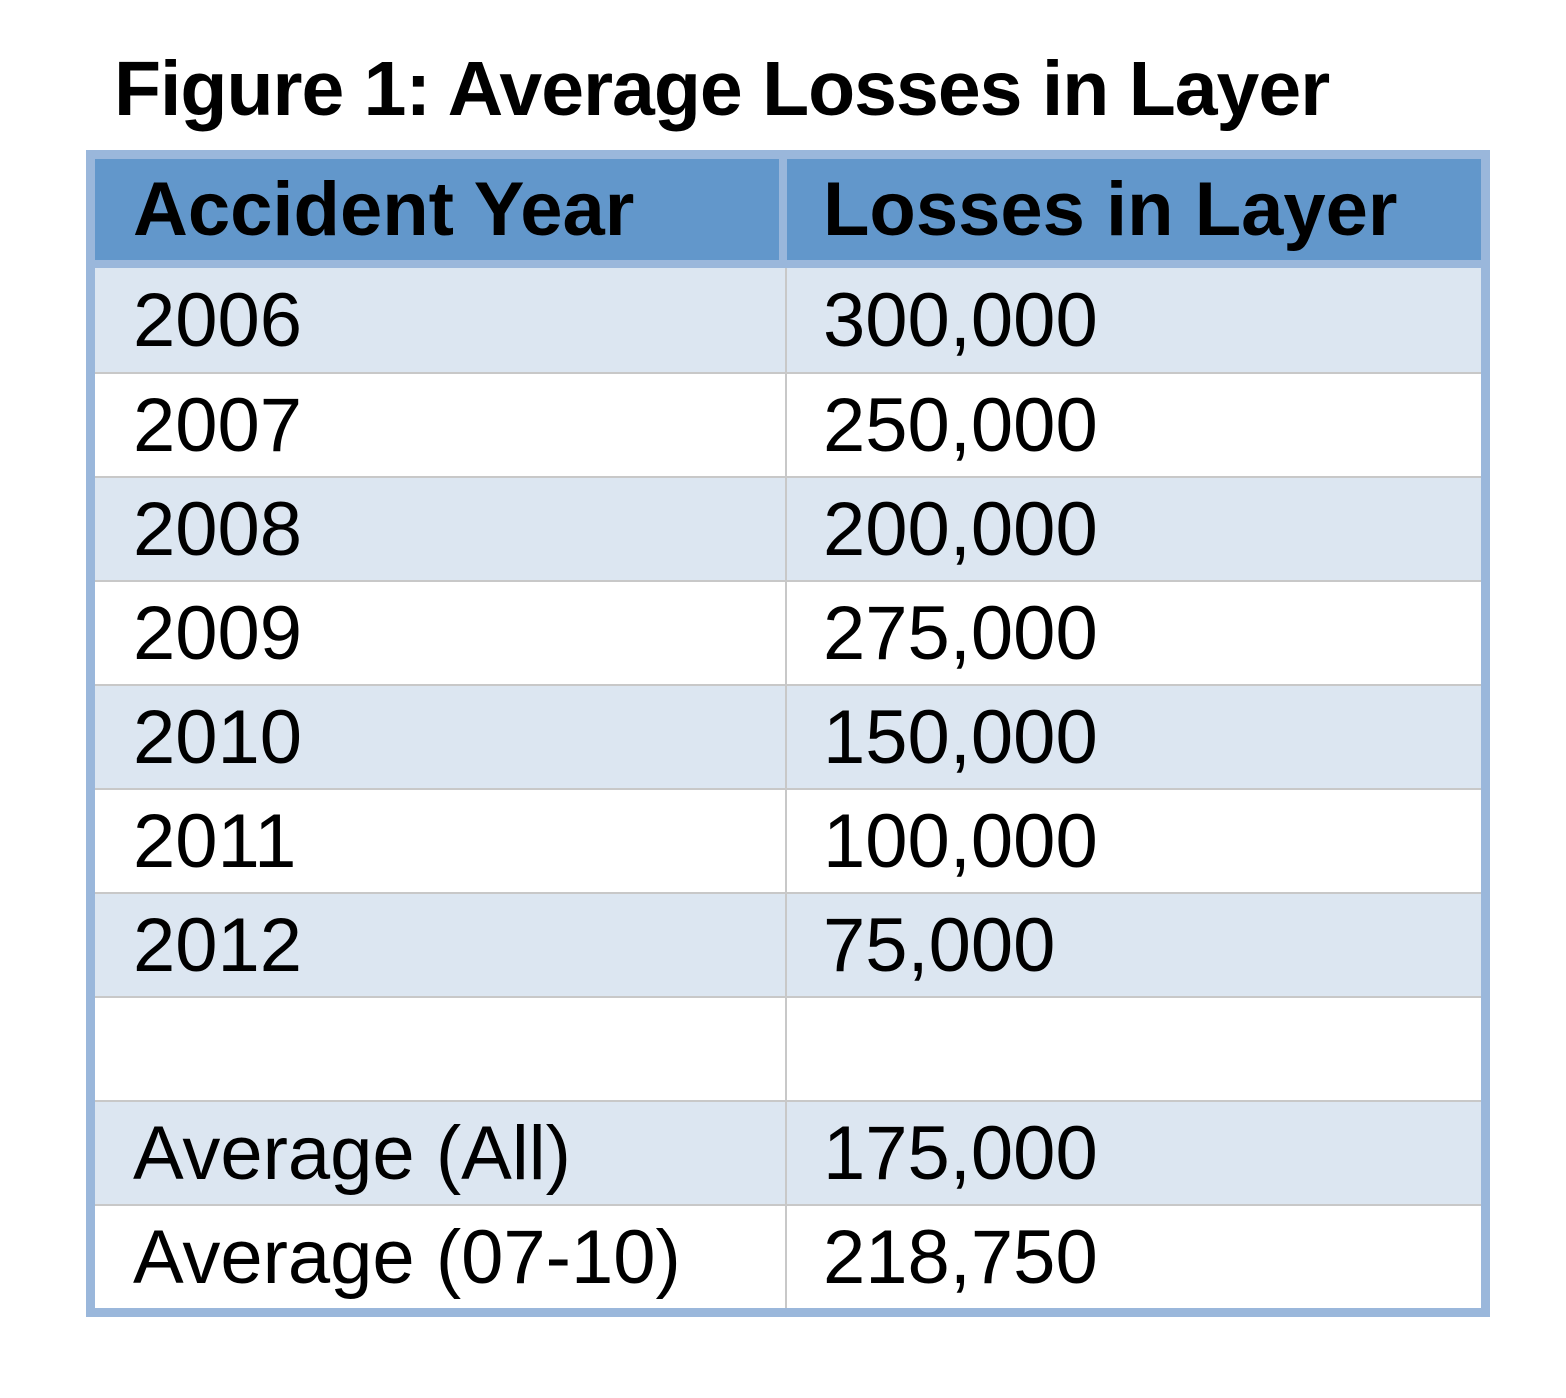 This screenshot has width=1566, height=1398. I want to click on table-row: Average (07-10) 218,750, so click(788, 1256).